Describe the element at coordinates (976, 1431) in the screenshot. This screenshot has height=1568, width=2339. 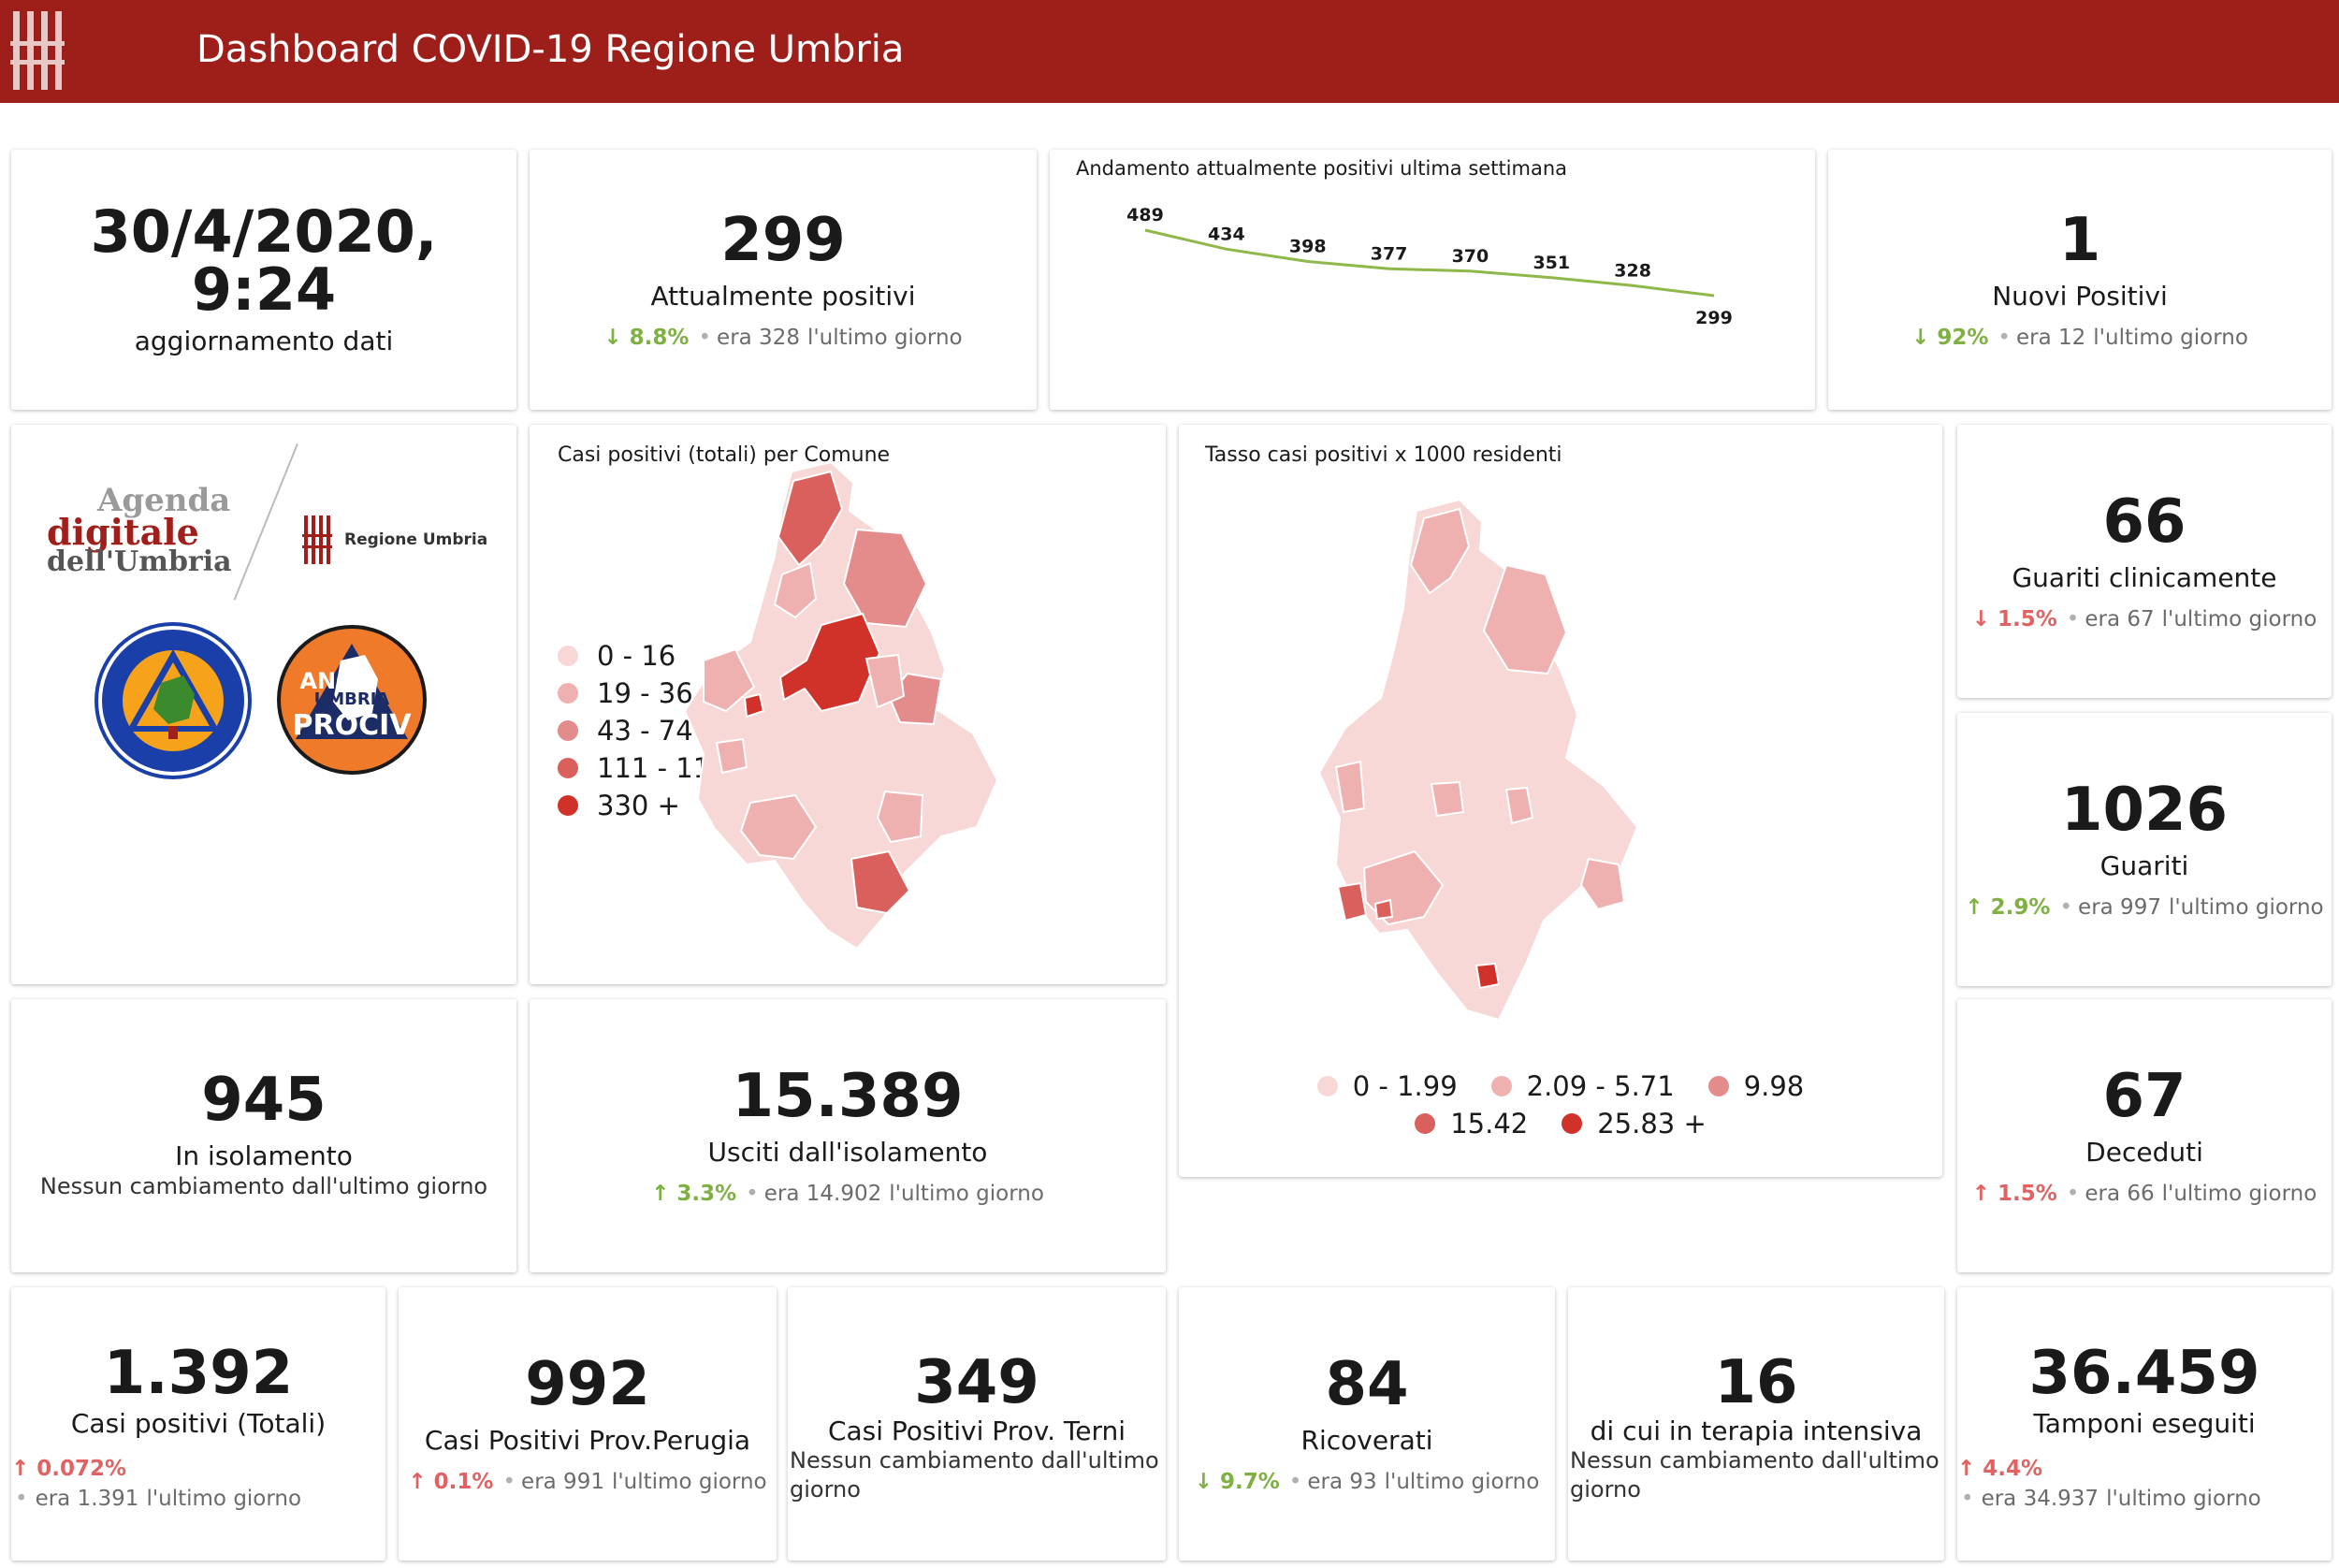
I see `terni-label: Casi Positivi Prov. Terni` at that location.